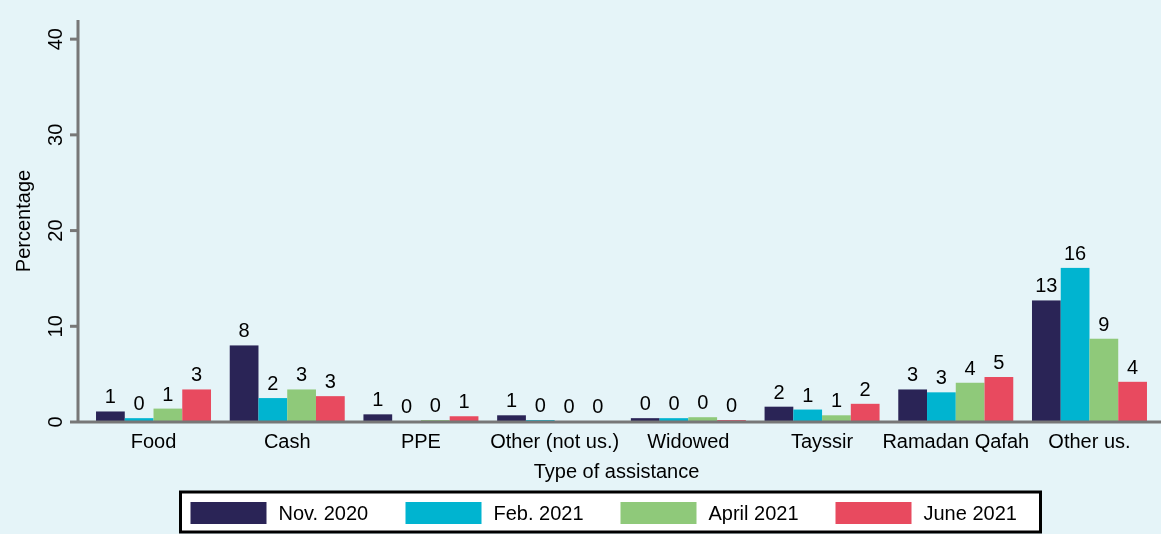 The width and height of the screenshot is (1161, 534). Describe the element at coordinates (970, 513) in the screenshot. I see `legend-label: June 2021` at that location.